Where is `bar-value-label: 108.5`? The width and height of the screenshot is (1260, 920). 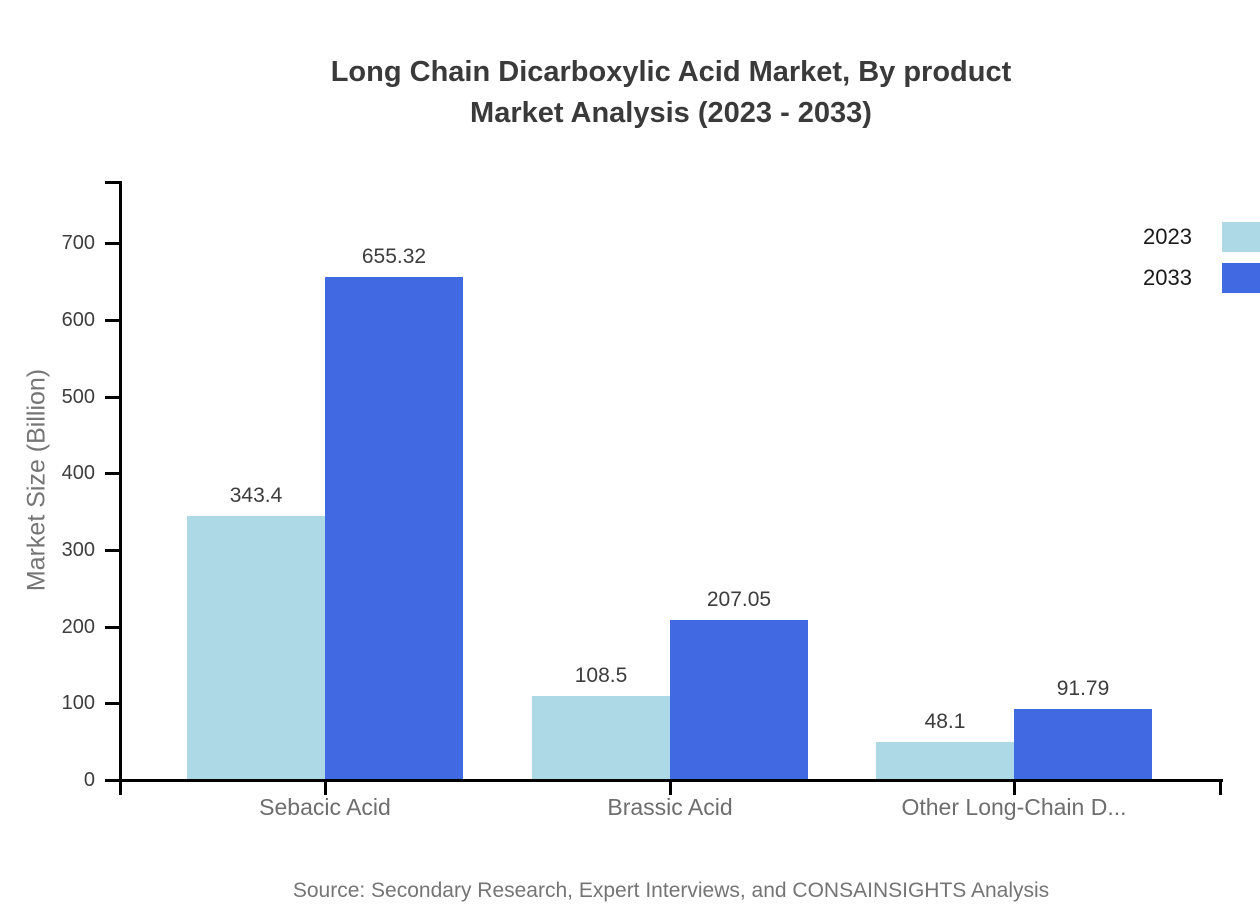 bar-value-label: 108.5 is located at coordinates (601, 675).